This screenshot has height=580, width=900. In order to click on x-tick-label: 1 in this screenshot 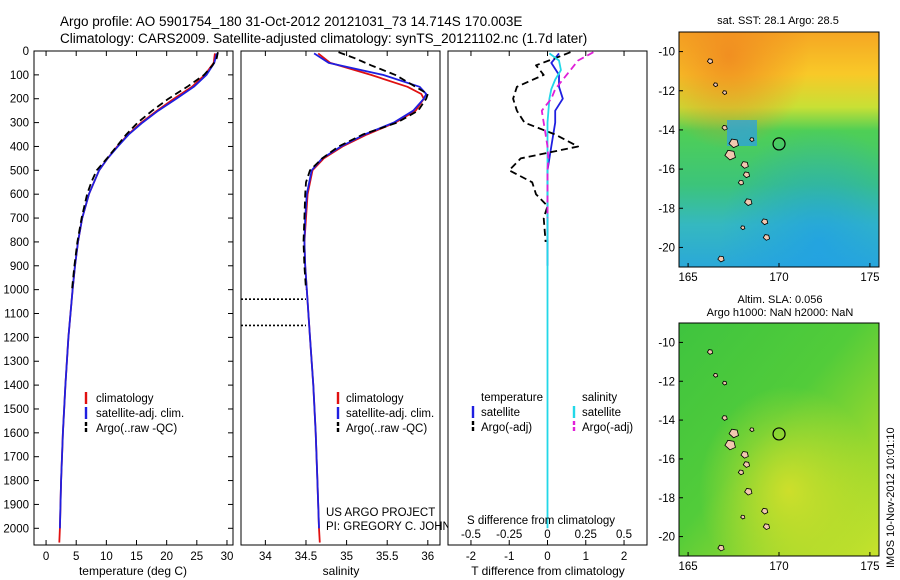, I will do `click(586, 557)`.